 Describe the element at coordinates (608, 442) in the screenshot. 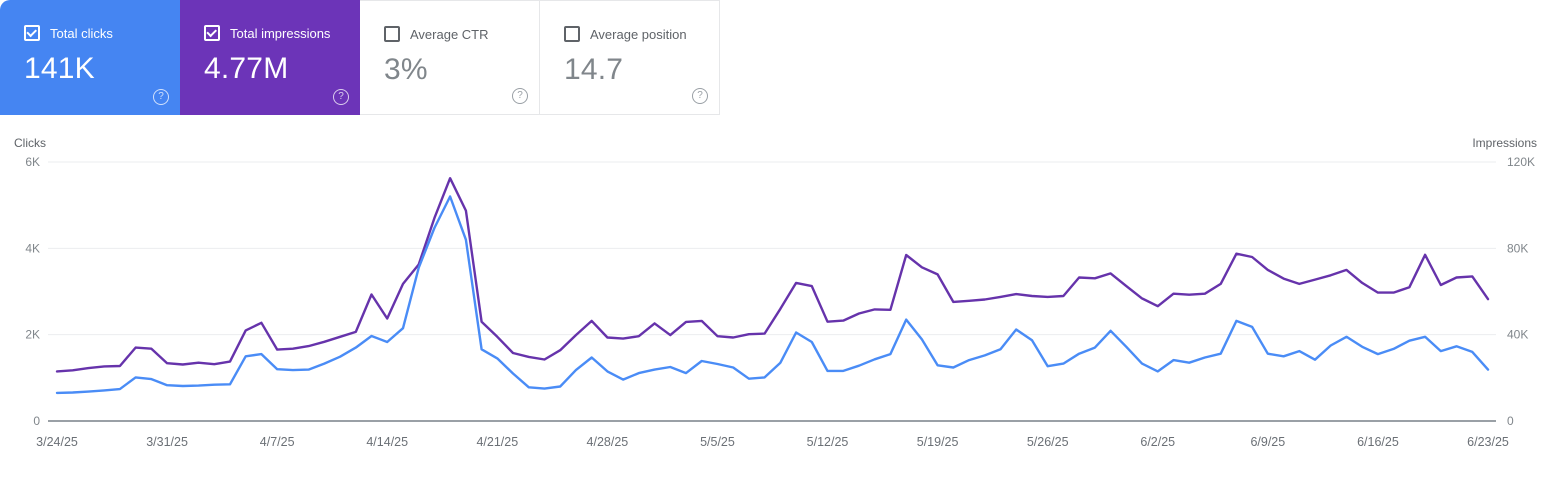

I see `x-axis-tick: 4/28/25` at that location.